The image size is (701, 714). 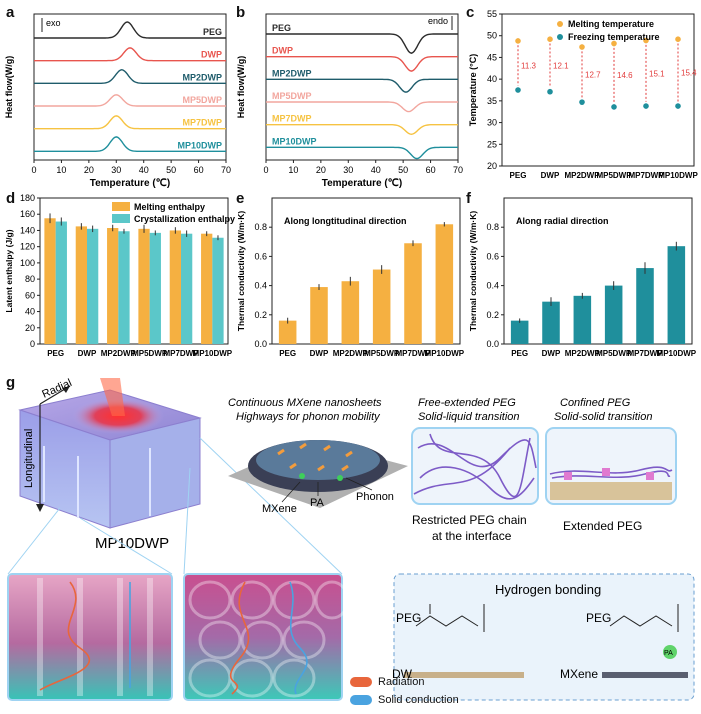 I want to click on pa-label: PA, so click(x=317, y=503).